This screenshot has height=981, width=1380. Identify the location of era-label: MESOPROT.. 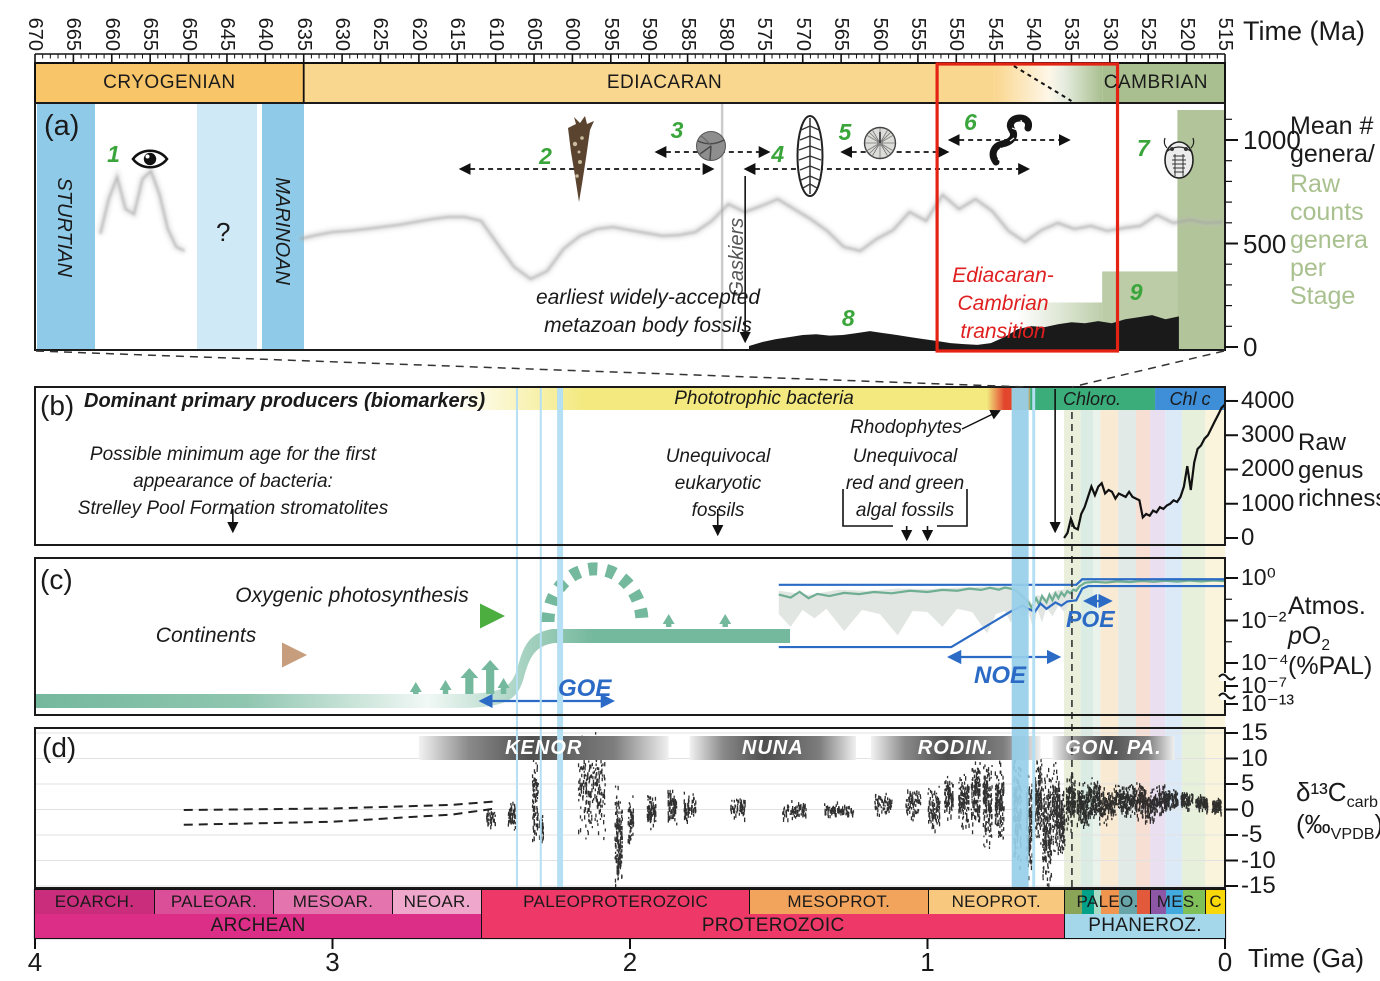
(839, 902).